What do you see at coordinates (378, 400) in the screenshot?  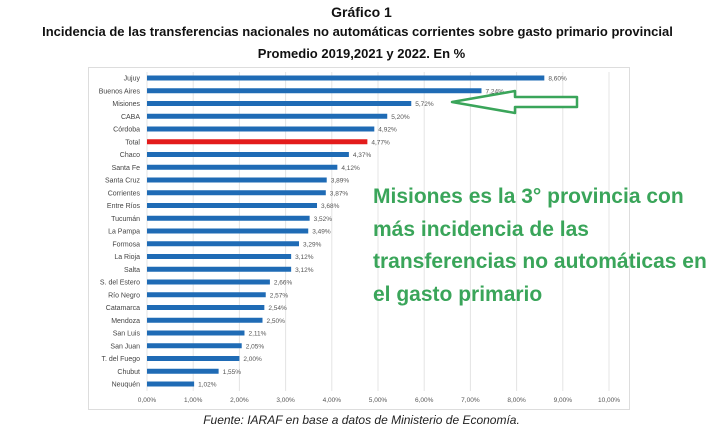 I see `x-tick-label: 5,00%` at bounding box center [378, 400].